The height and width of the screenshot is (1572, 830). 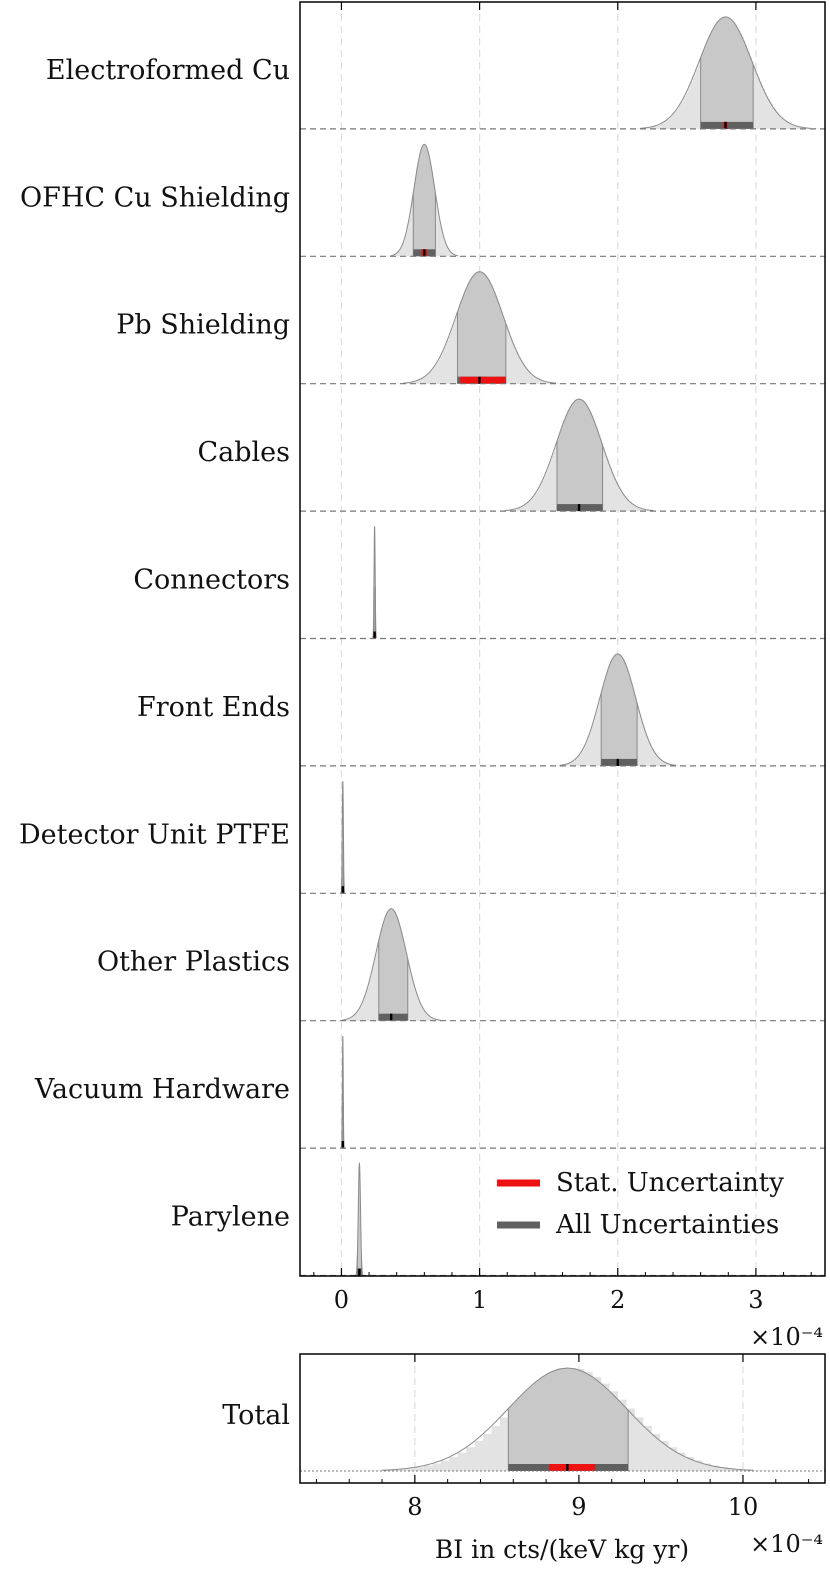 I want to click on ridge-connectors-distribution-outline, so click(x=374, y=582).